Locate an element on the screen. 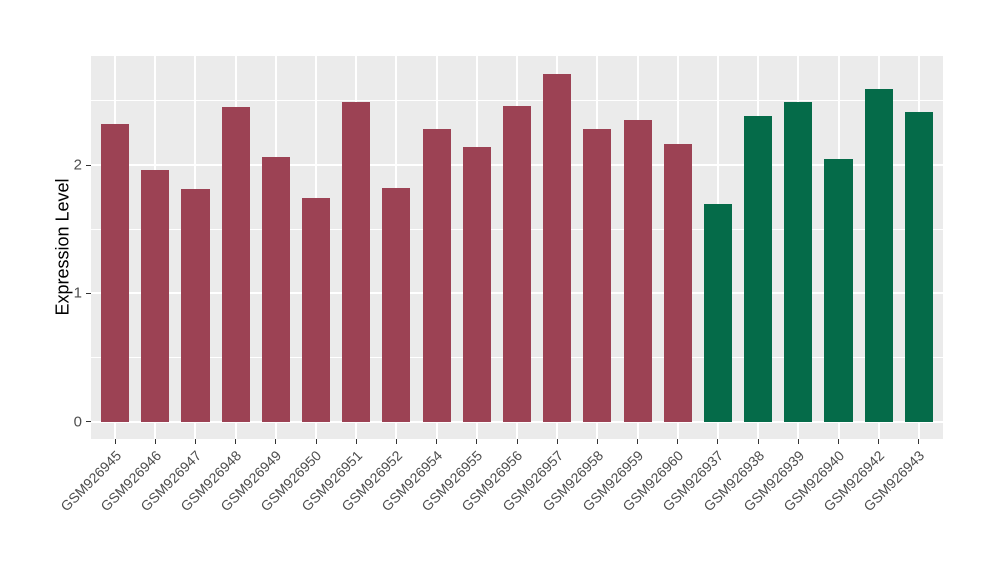  y-tick-label: 0 is located at coordinates (77, 422).